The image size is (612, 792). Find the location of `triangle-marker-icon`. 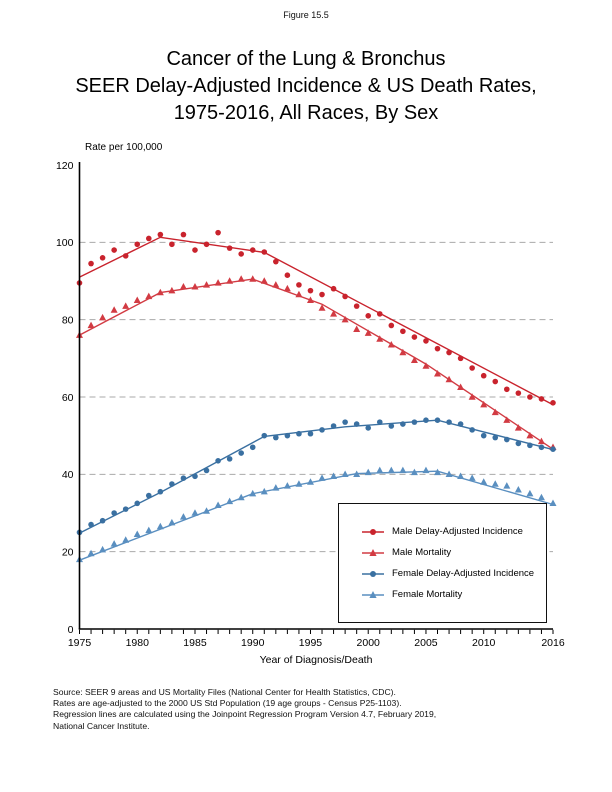

triangle-marker-icon is located at coordinates (373, 594).